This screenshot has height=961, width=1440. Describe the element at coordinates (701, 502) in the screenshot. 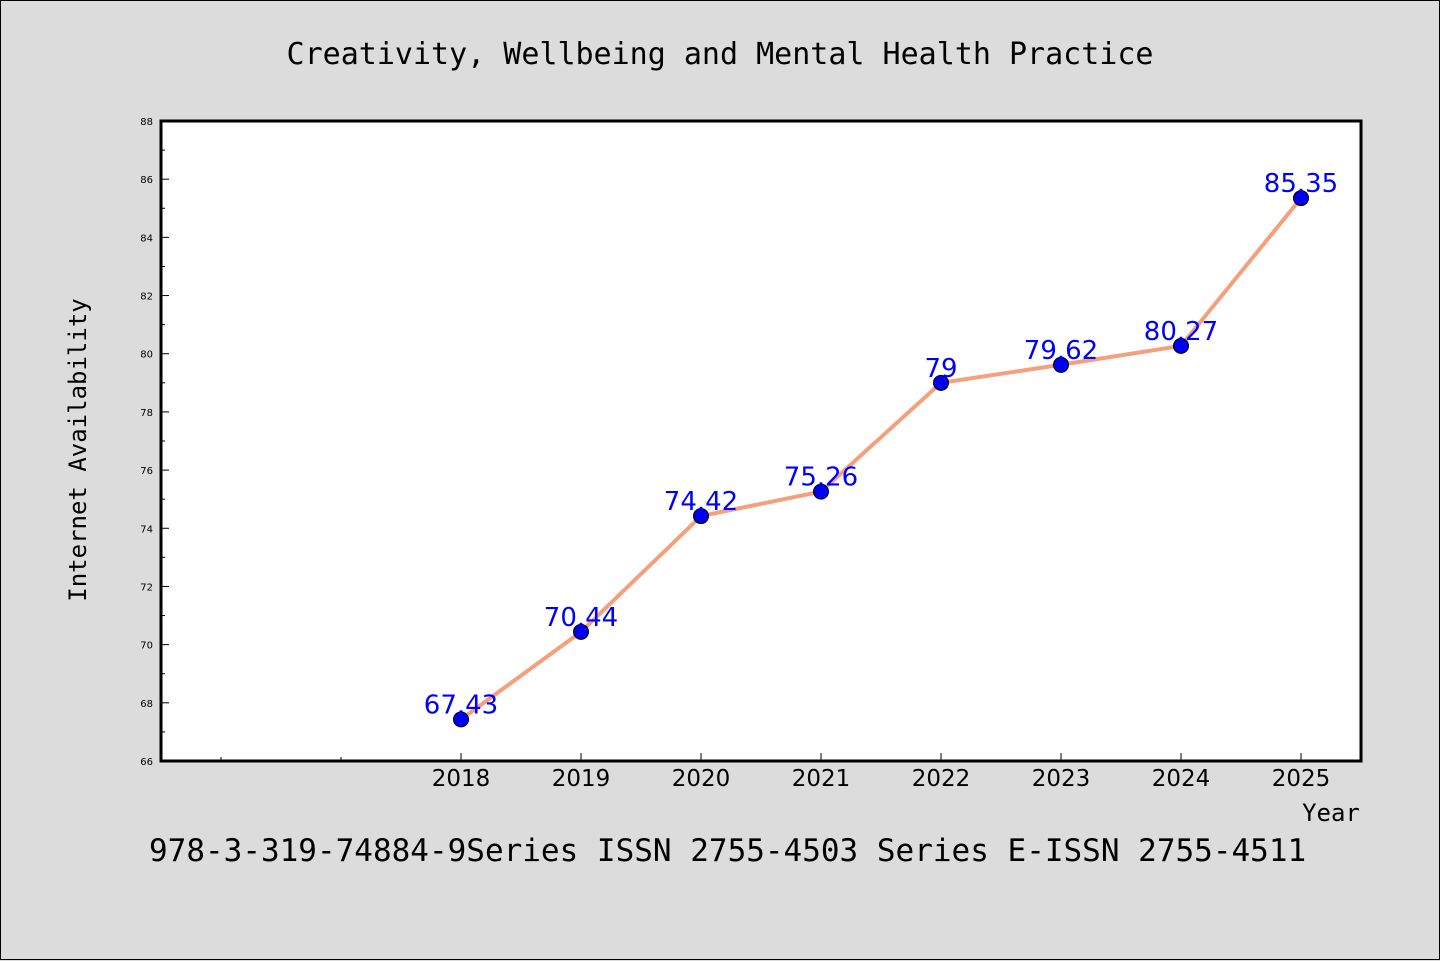

I see `data-label: 74.42` at that location.